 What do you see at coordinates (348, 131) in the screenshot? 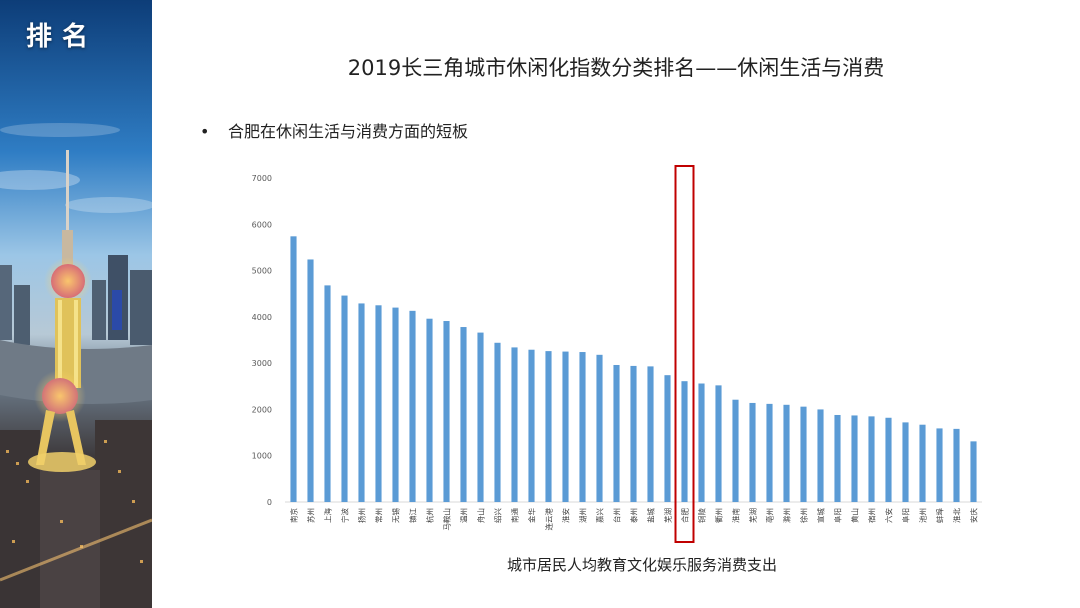
I see `bullet-text: 合肥在休闲生活与消费方面的短板` at bounding box center [348, 131].